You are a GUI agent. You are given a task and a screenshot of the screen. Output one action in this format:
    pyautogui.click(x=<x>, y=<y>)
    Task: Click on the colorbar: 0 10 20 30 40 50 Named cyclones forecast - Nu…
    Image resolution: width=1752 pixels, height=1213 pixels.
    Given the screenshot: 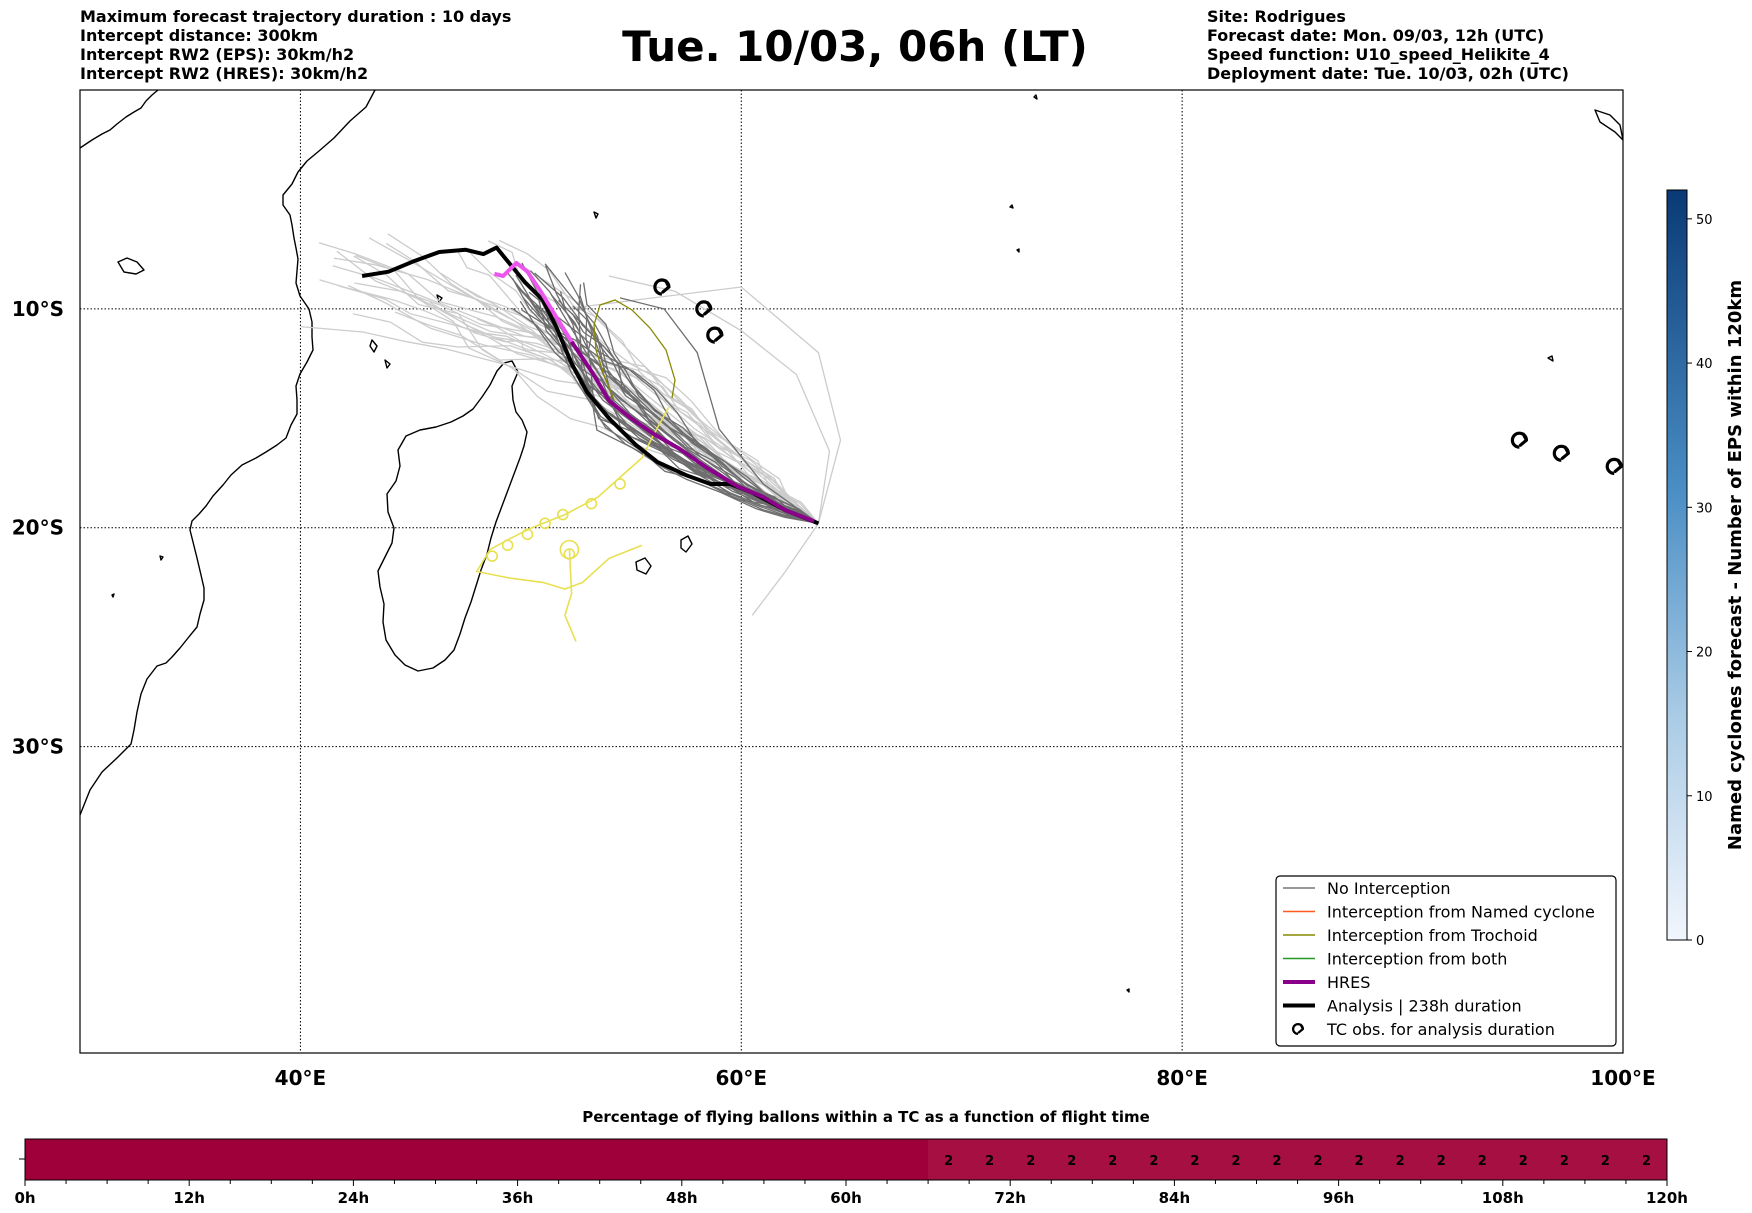 What is the action you would take?
    pyautogui.click(x=1706, y=569)
    